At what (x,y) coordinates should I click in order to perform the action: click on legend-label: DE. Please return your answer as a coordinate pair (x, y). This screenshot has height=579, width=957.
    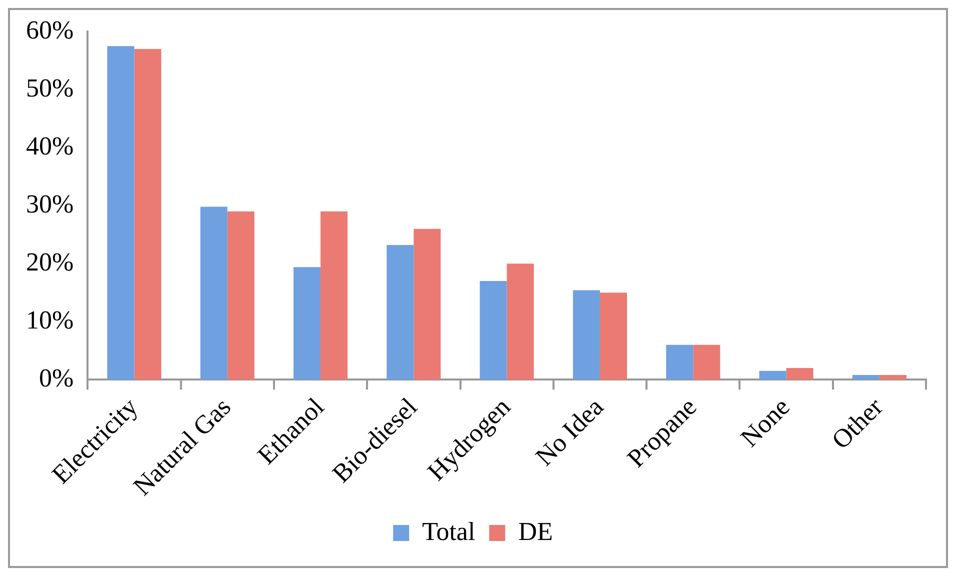
    Looking at the image, I should click on (535, 531).